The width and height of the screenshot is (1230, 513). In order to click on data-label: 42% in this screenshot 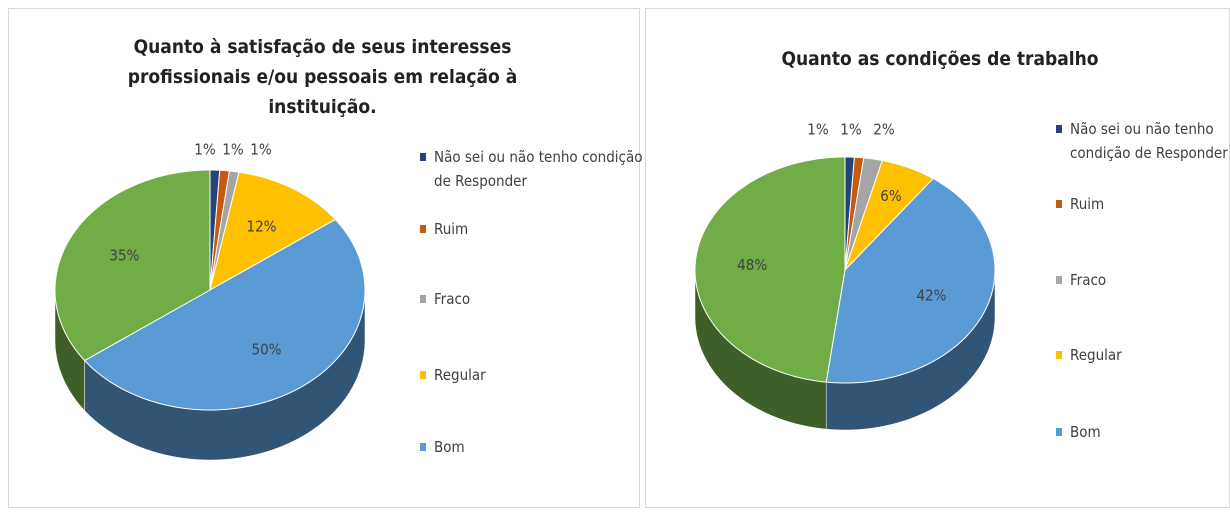, I will do `click(931, 295)`.